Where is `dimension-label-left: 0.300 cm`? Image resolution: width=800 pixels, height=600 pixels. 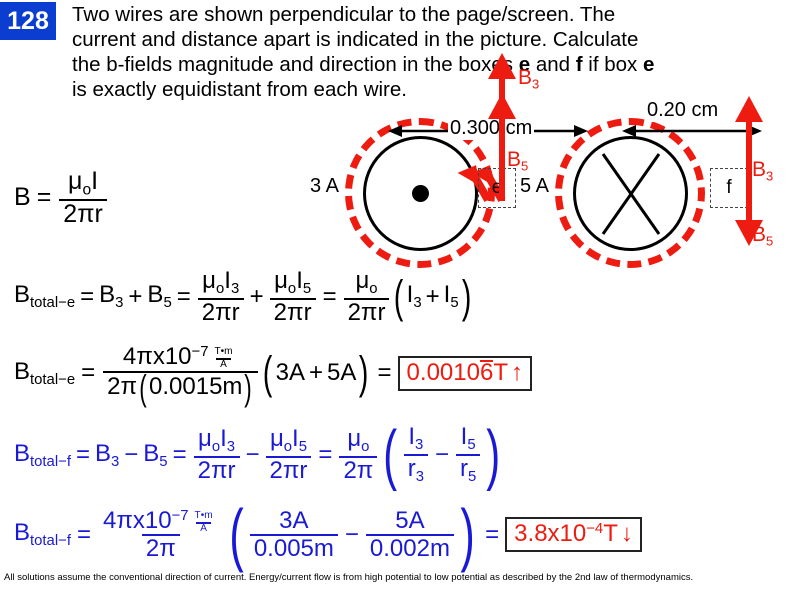
dimension-label-left: 0.300 cm is located at coordinates (491, 128).